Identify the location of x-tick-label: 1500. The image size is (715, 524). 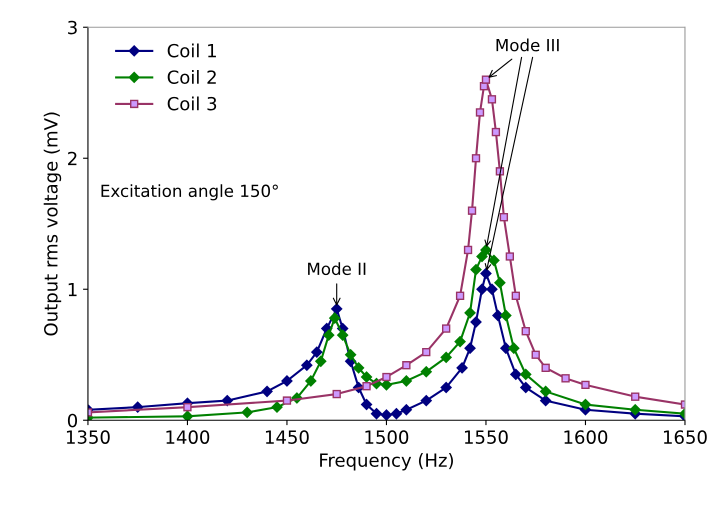
(386, 437).